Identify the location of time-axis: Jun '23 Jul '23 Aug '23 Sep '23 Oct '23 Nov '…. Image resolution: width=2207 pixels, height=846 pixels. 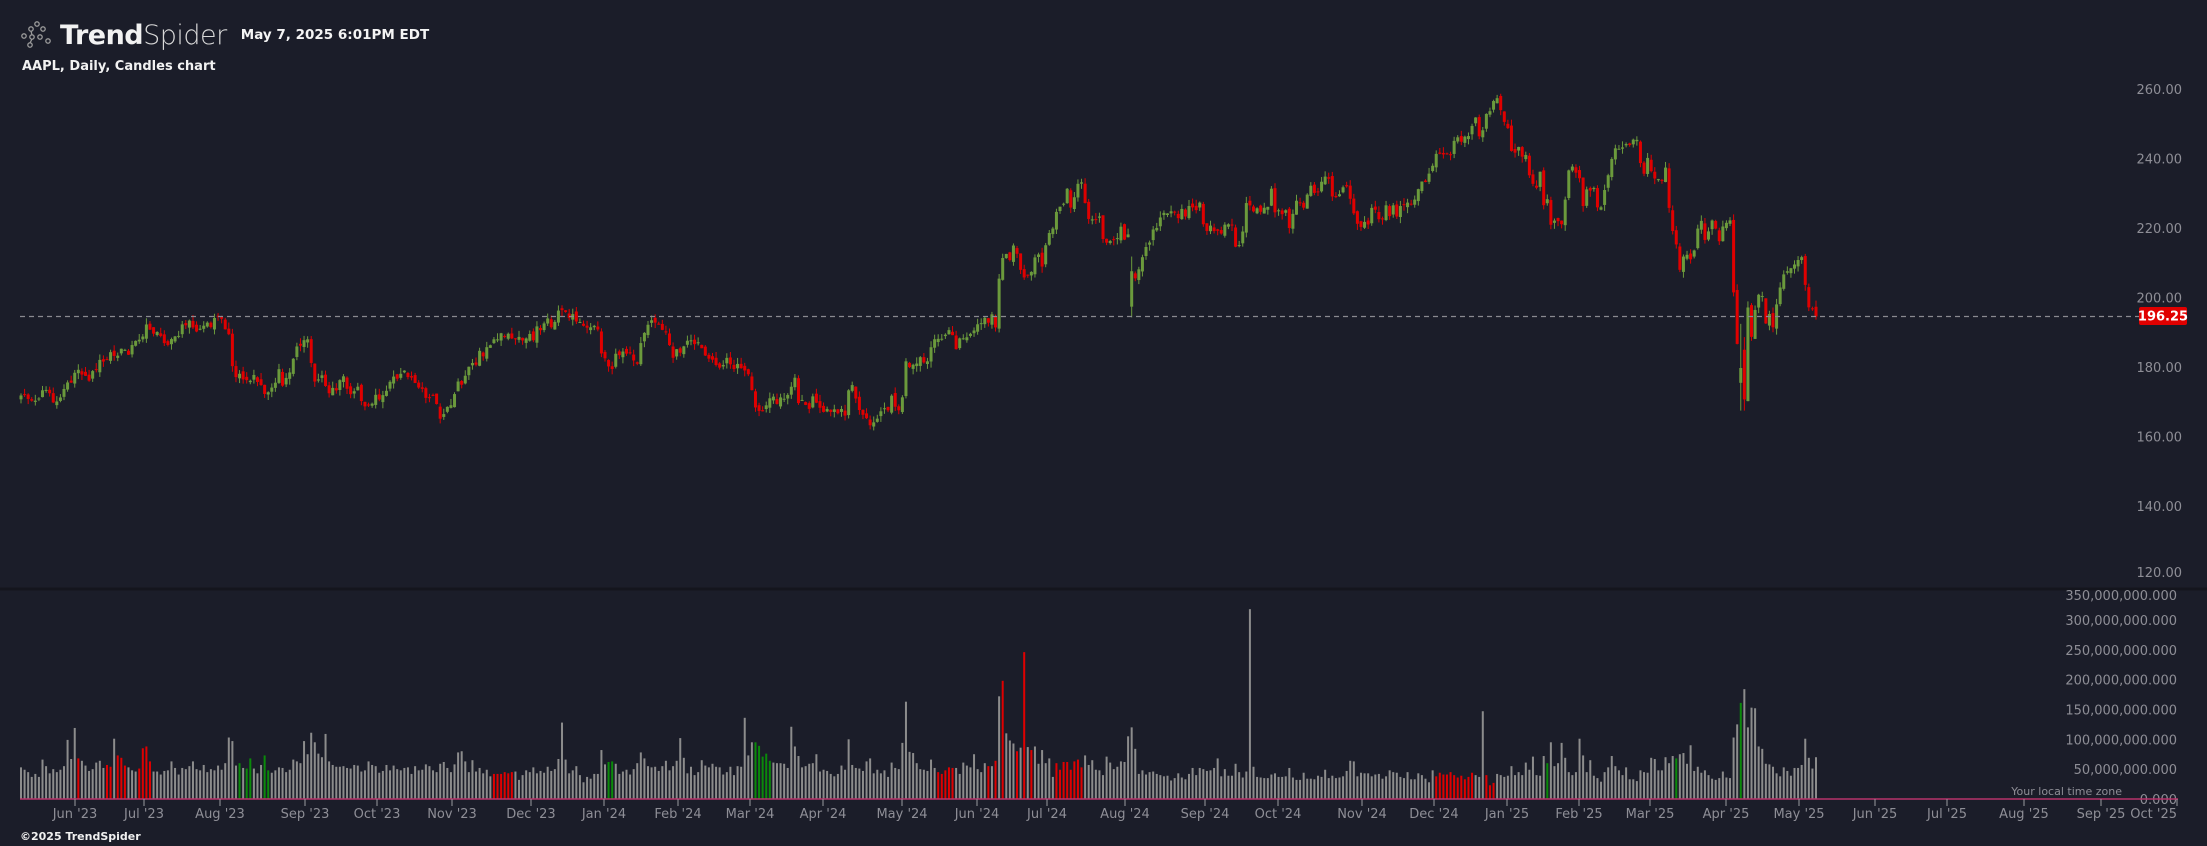
(1115, 810).